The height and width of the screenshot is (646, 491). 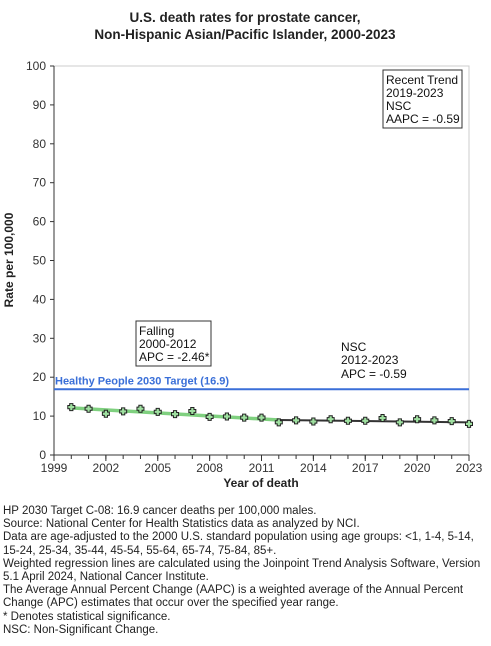 I want to click on annotation-recent-trend-line-1: Recent Trend, so click(x=422, y=80).